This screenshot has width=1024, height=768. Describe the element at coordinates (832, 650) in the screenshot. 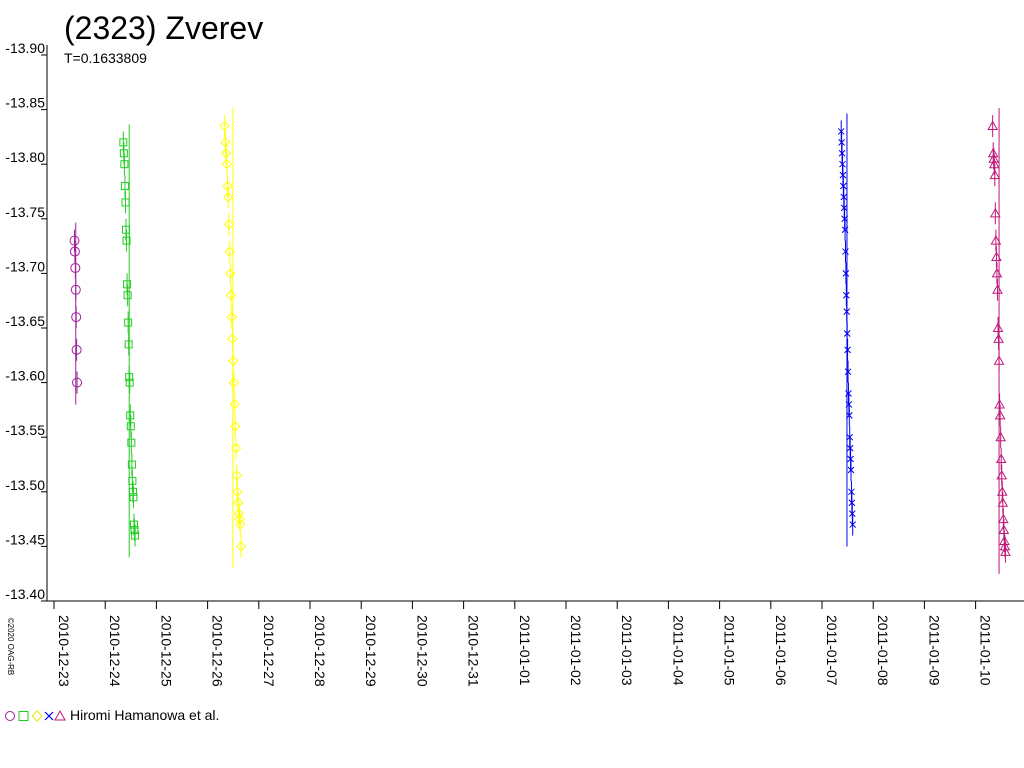

I see `x-tick-label: 2011-01-07` at that location.